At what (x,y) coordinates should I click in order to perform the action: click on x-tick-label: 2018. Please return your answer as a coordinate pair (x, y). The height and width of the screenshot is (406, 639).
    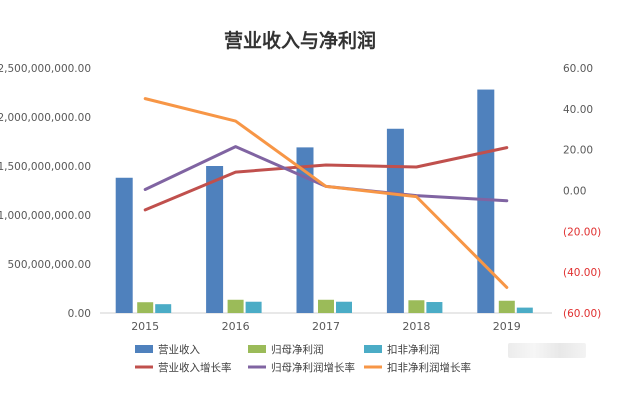
    Looking at the image, I should click on (416, 326).